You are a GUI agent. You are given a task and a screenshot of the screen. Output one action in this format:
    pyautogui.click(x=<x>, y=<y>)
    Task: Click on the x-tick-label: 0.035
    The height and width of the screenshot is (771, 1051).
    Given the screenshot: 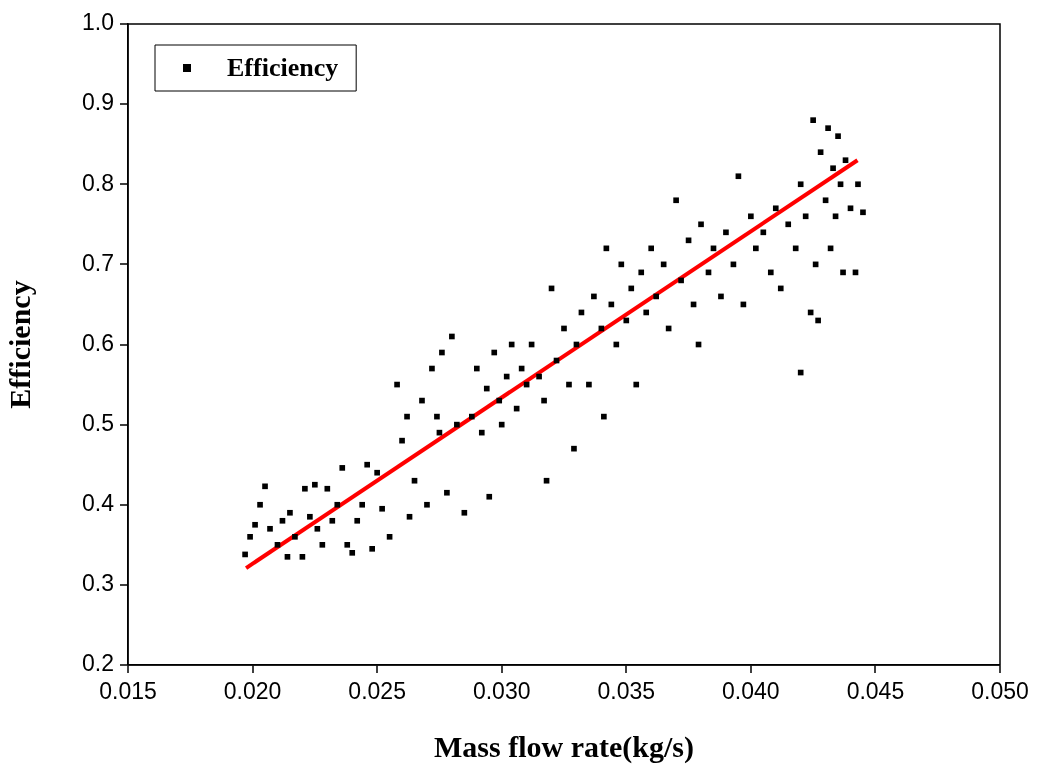 What is the action you would take?
    pyautogui.click(x=626, y=691)
    